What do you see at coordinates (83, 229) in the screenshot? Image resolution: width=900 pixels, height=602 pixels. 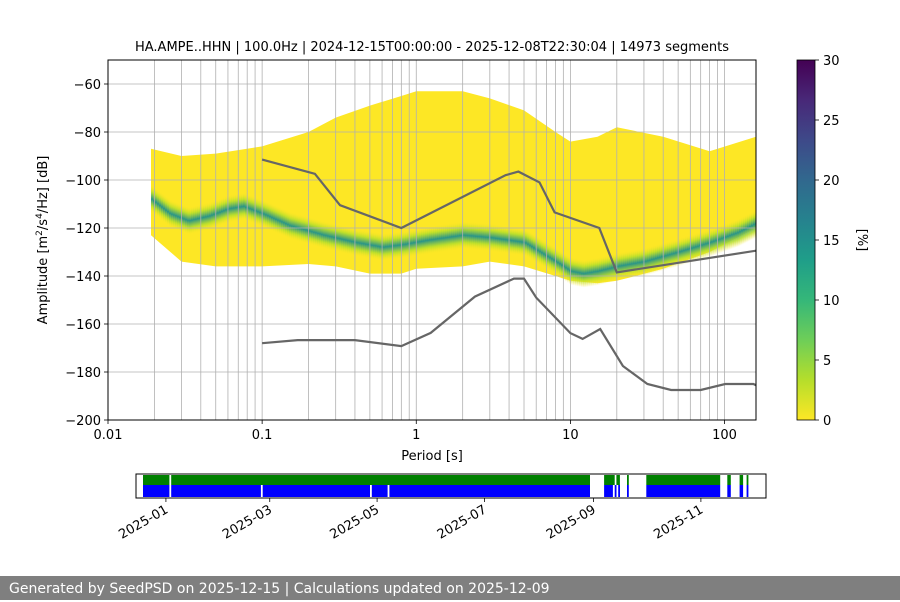 I see `y-tick-label: −120` at bounding box center [83, 229].